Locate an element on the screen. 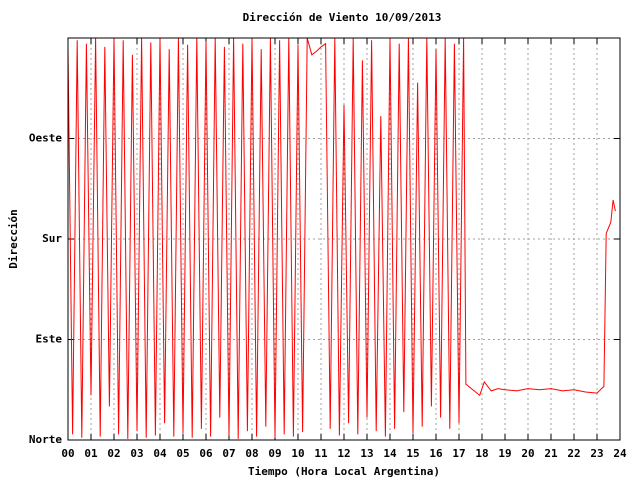 This screenshot has height=480, width=640. x-axis-label: Tiempo (Hora Local Argentina) is located at coordinates (344, 471).